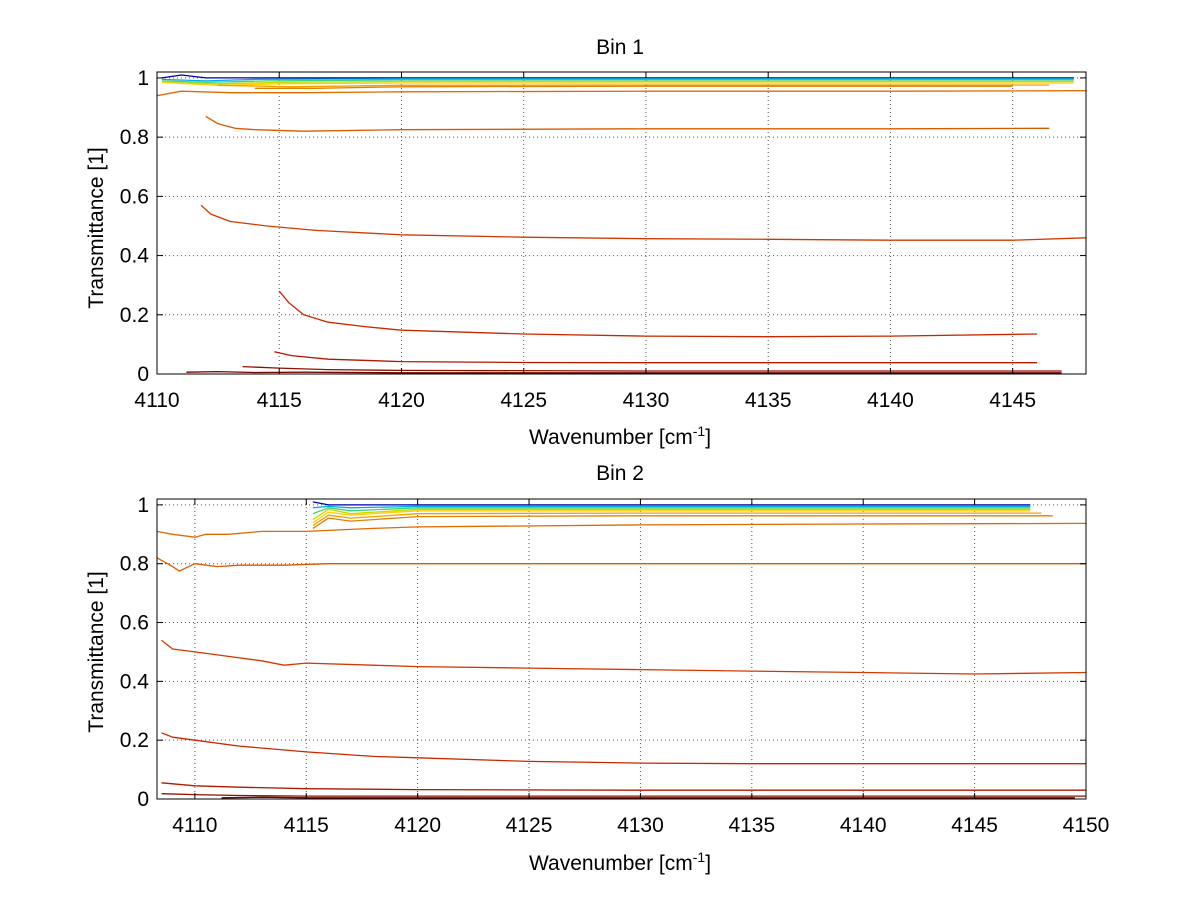  Describe the element at coordinates (620, 47) in the screenshot. I see `chart-title: Bin 1` at that location.